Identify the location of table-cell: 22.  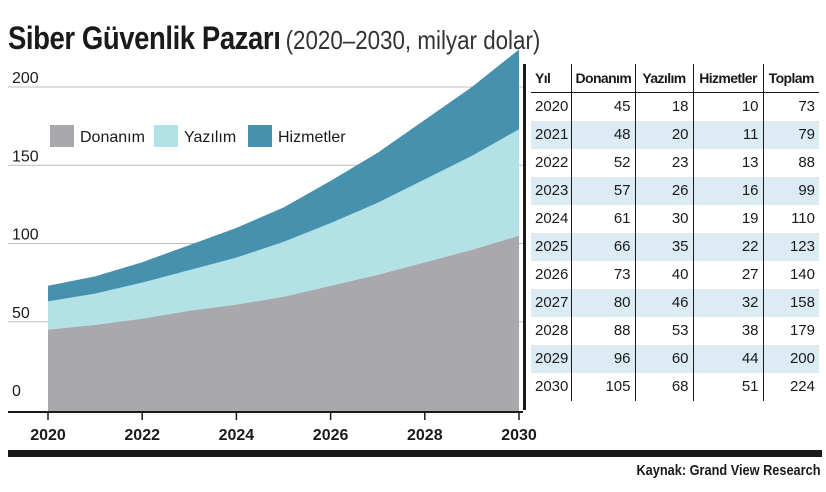
(727, 247).